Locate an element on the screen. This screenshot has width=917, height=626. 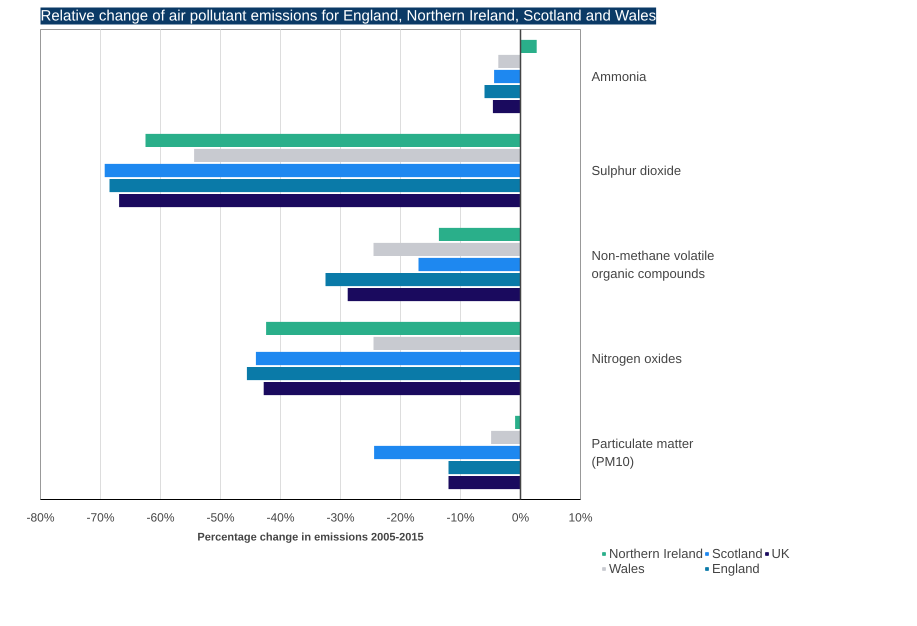
x-tick-label: -20% is located at coordinates (400, 517).